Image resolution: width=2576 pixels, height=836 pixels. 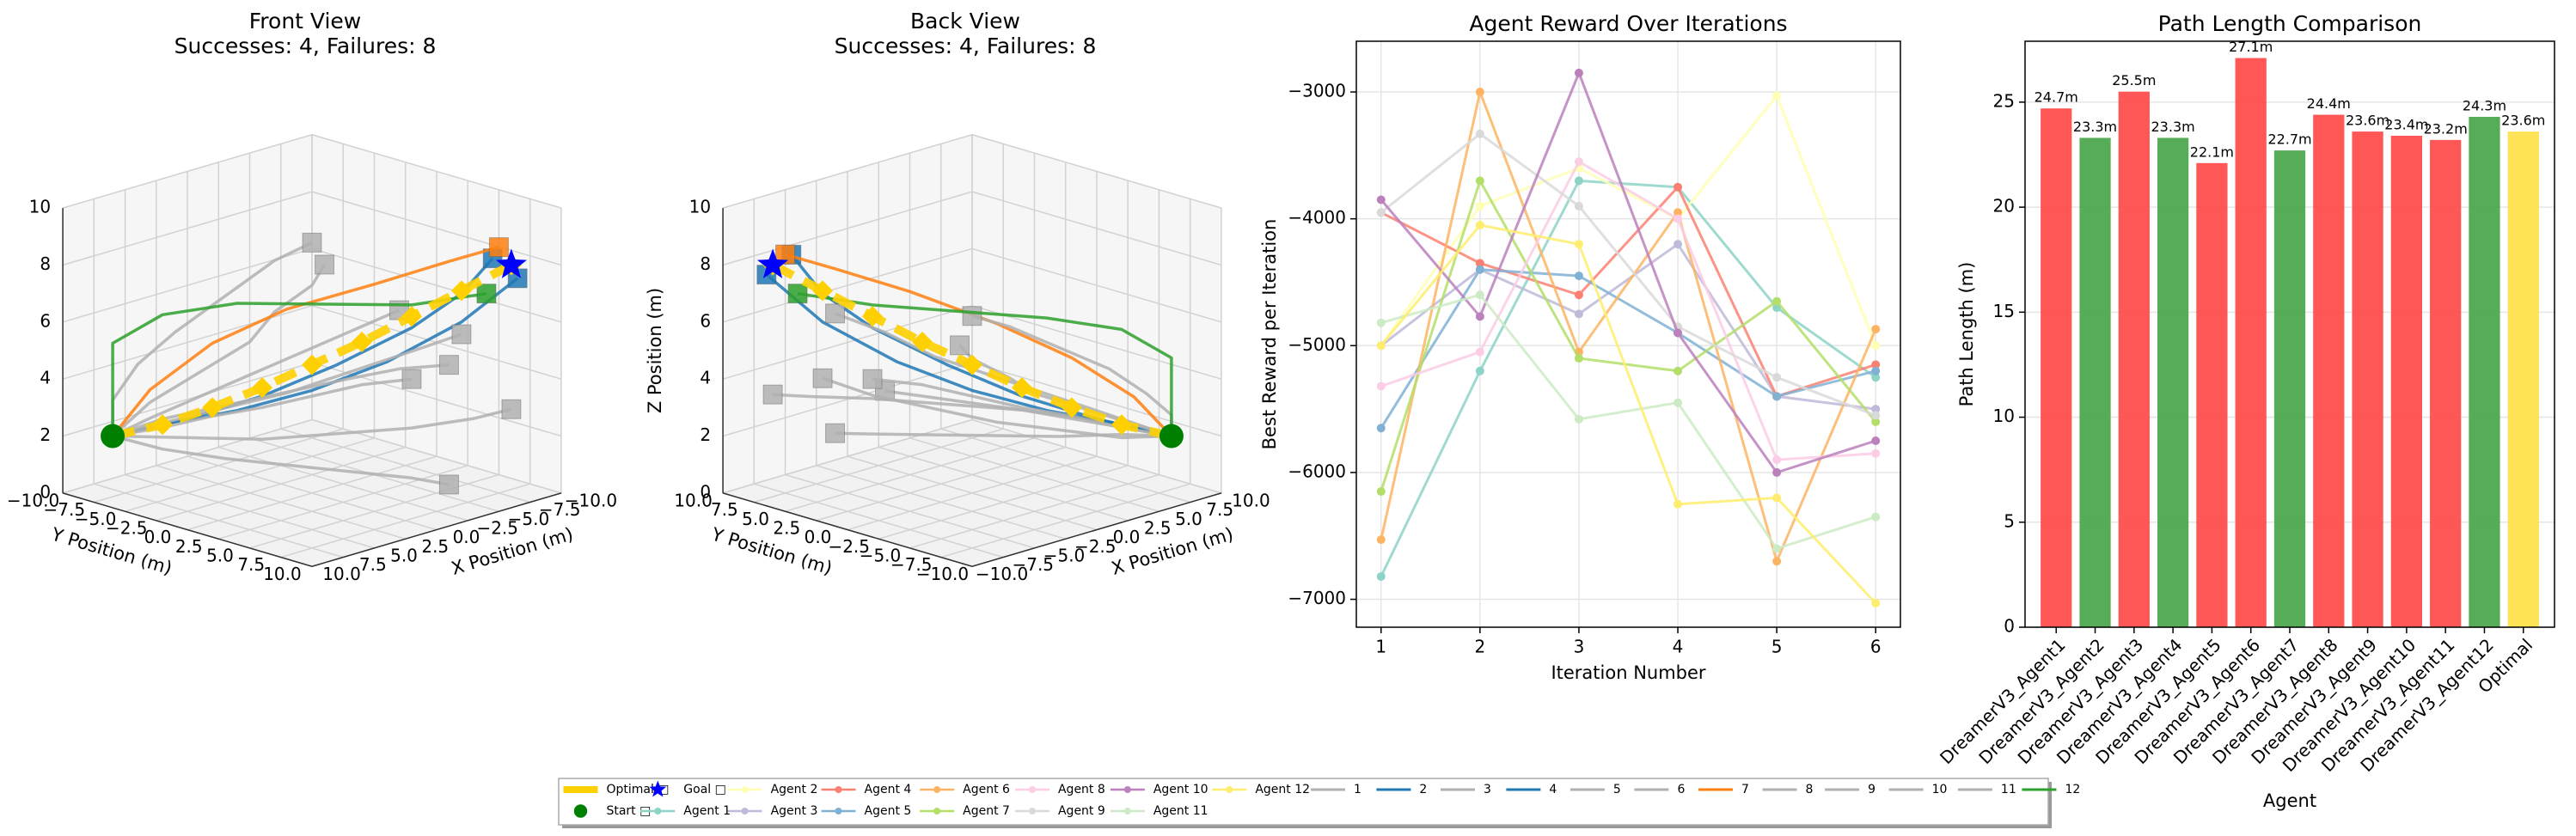 I want to click on y-tick-label: −5.0, so click(x=881, y=556).